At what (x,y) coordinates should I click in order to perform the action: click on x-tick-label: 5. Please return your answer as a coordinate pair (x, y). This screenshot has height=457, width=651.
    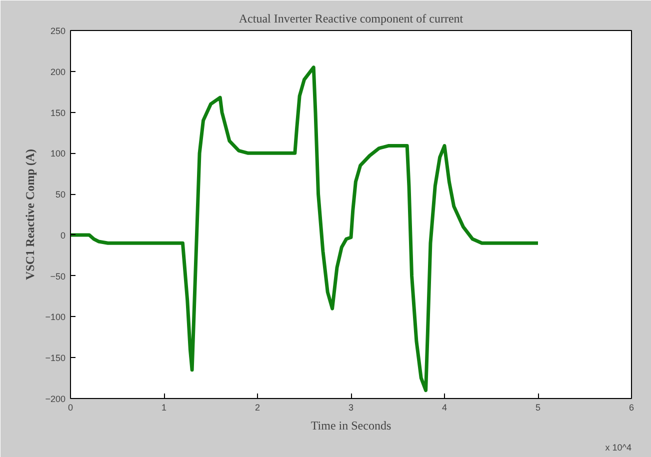
    Looking at the image, I should click on (538, 407).